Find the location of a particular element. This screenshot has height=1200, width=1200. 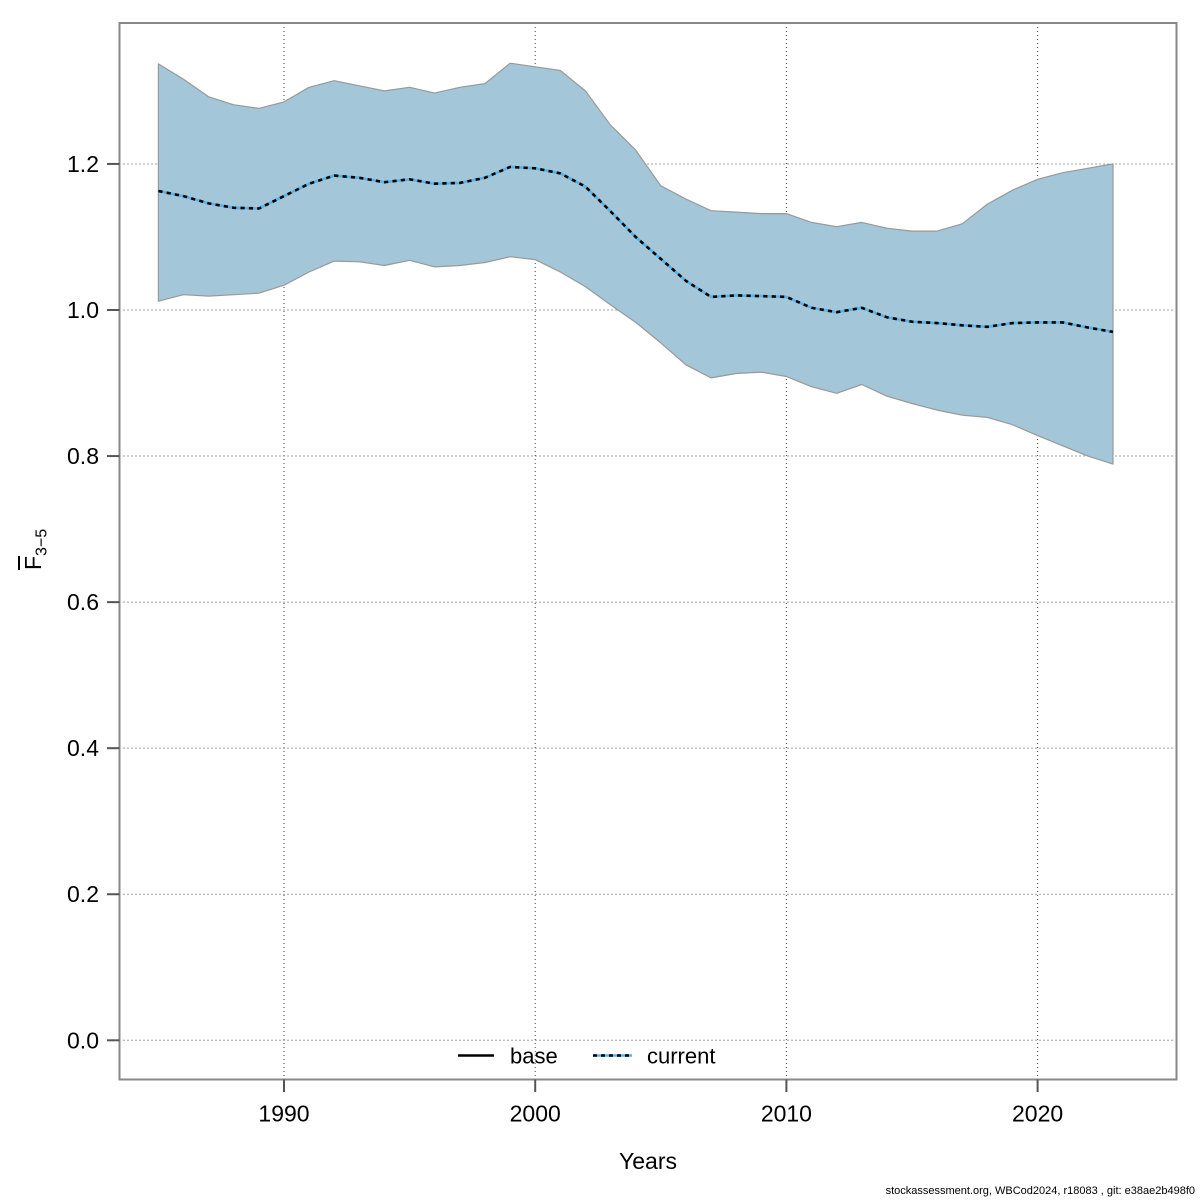

current-line is located at coordinates (636, 249).